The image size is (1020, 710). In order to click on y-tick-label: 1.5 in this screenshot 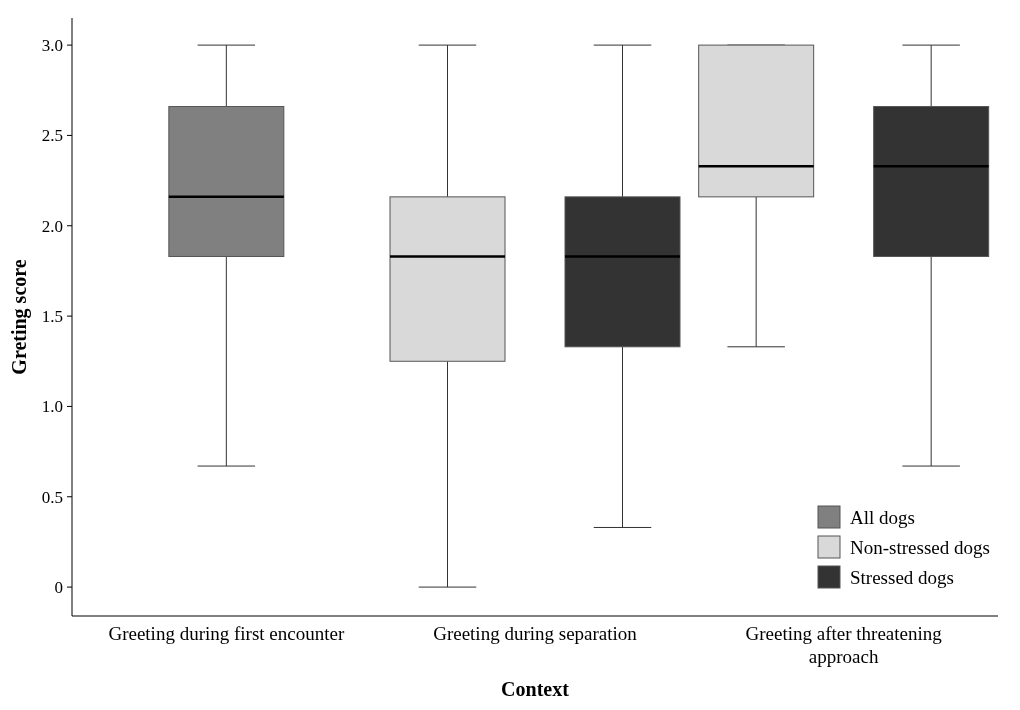, I will do `click(52, 317)`.